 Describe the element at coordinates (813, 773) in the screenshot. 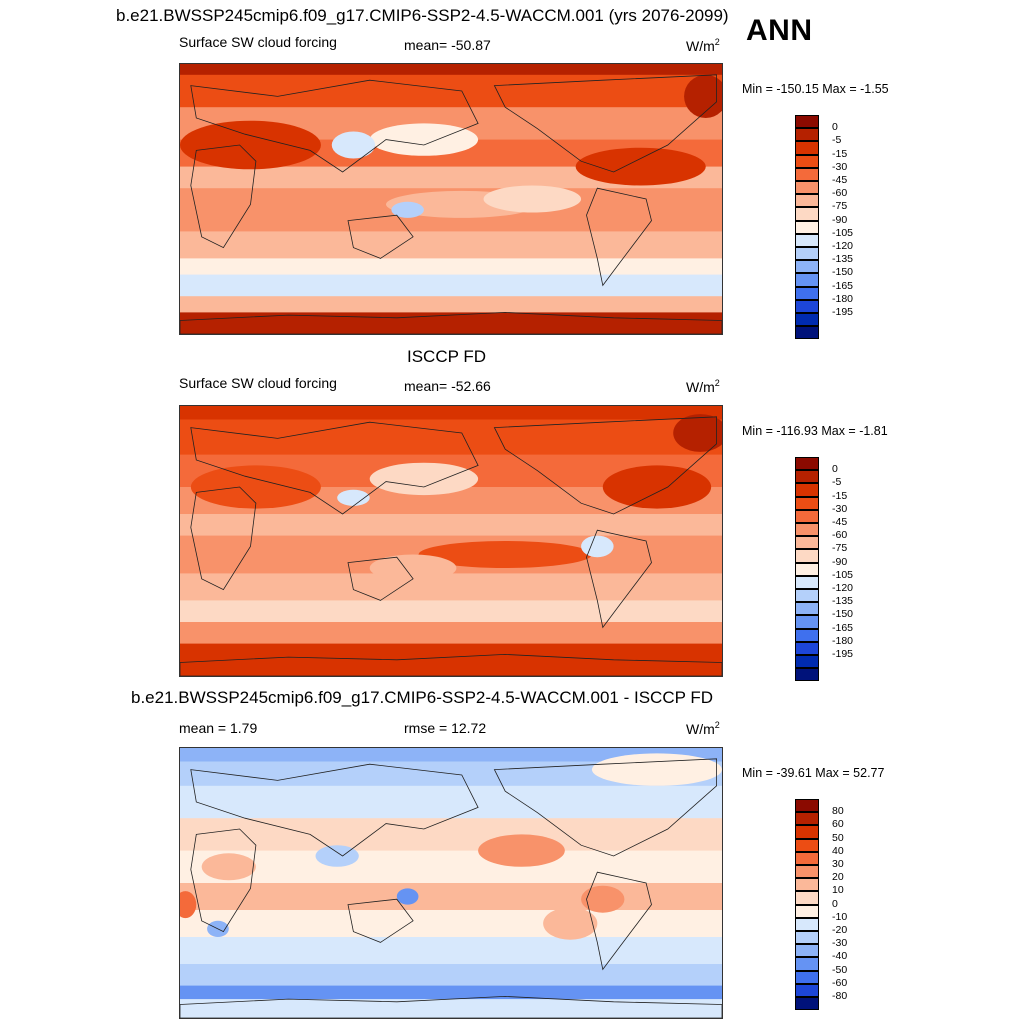

I see `panel3-minmax: Min = -39.61 Max = 52.77` at that location.